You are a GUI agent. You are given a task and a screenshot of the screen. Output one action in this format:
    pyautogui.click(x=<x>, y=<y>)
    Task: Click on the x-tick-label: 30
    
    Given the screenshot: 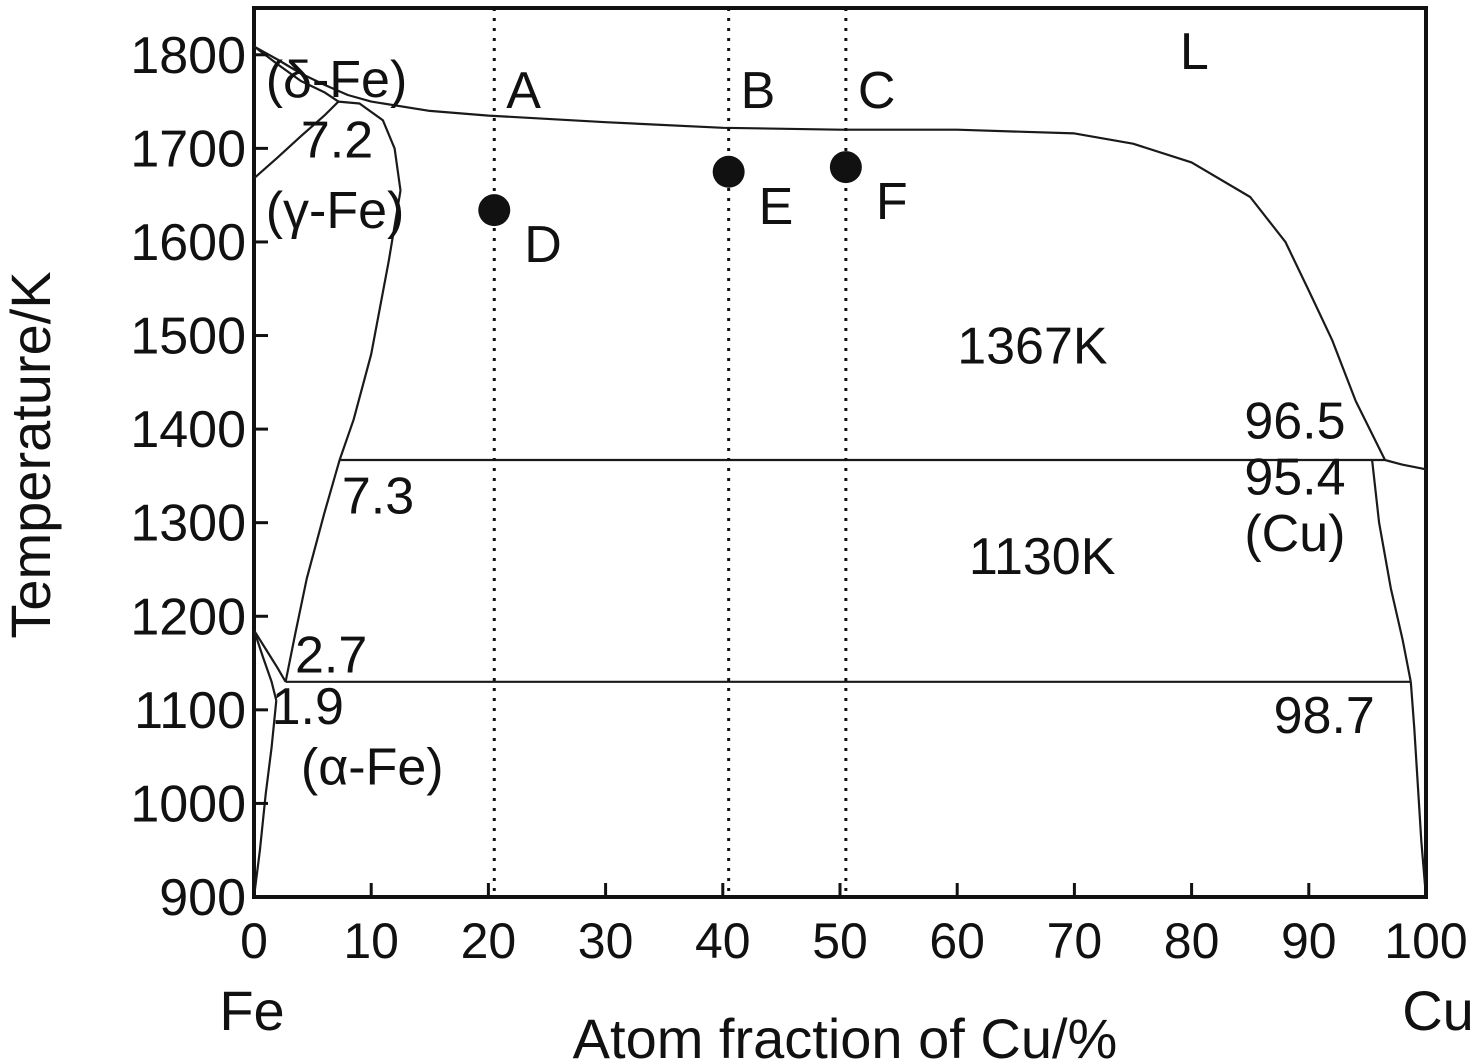 What is the action you would take?
    pyautogui.click(x=606, y=941)
    